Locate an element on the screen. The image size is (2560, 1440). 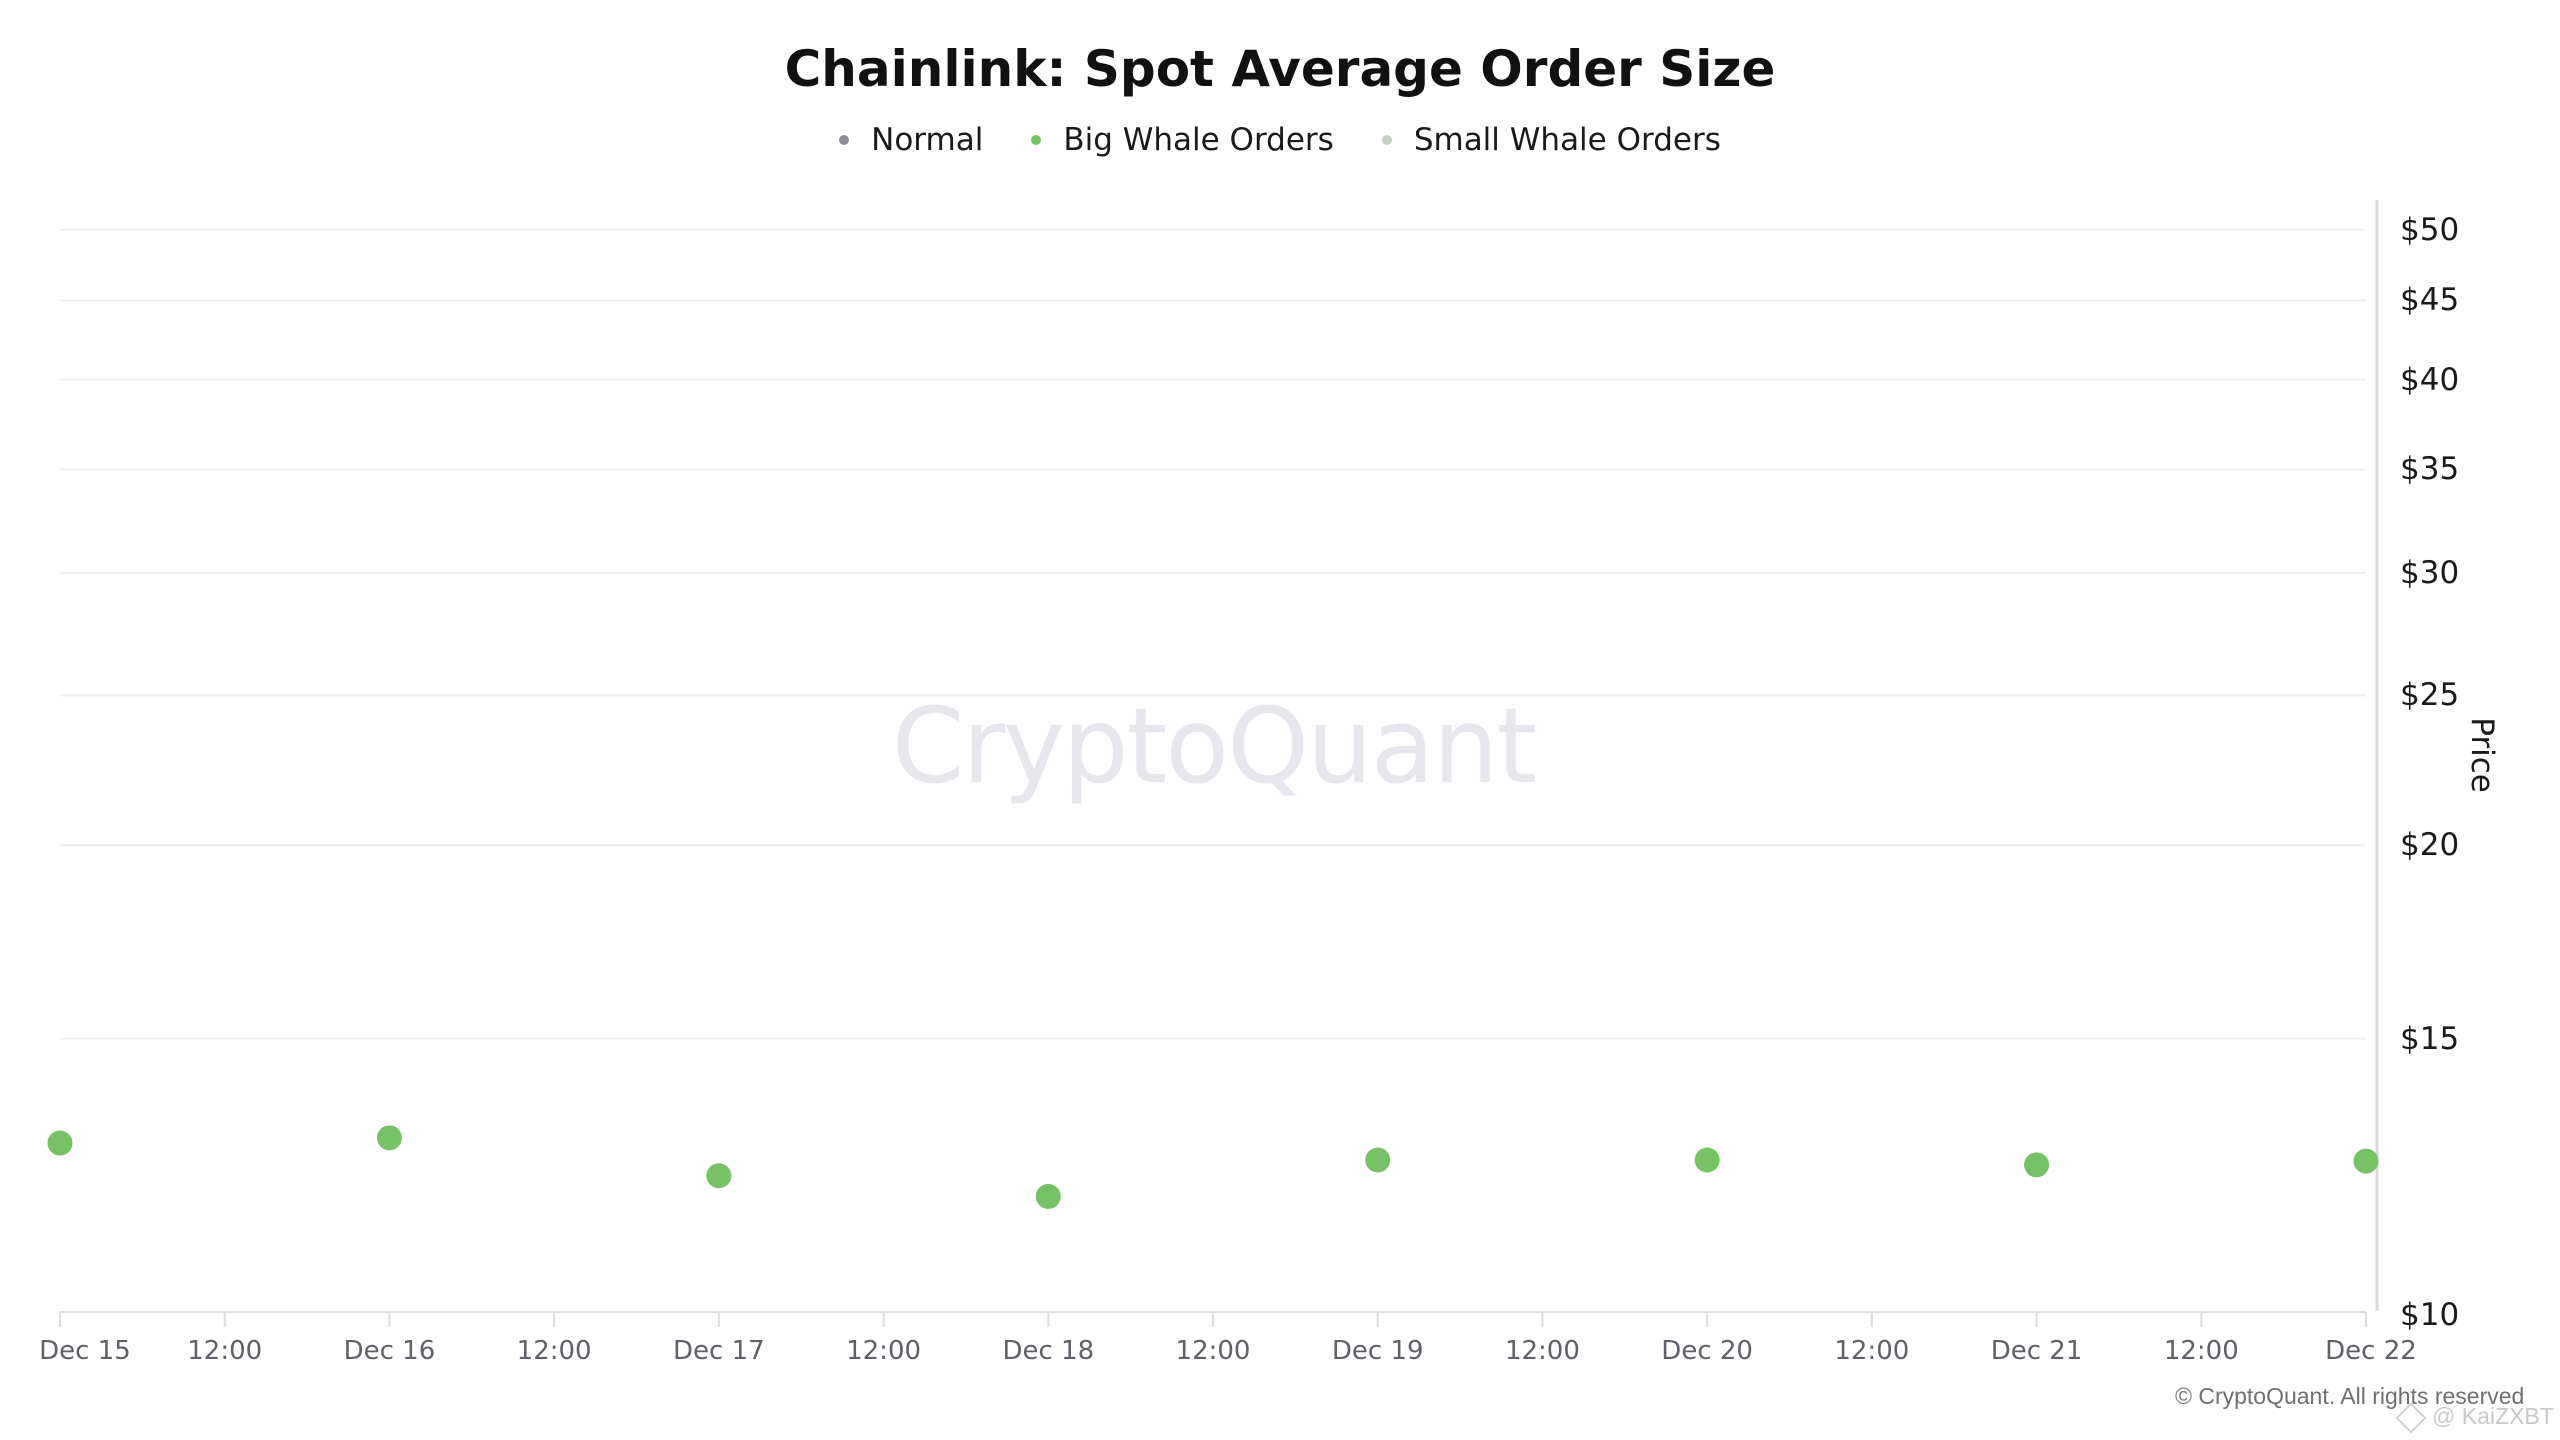
x-axis-ticks is located at coordinates (1213, 1319).